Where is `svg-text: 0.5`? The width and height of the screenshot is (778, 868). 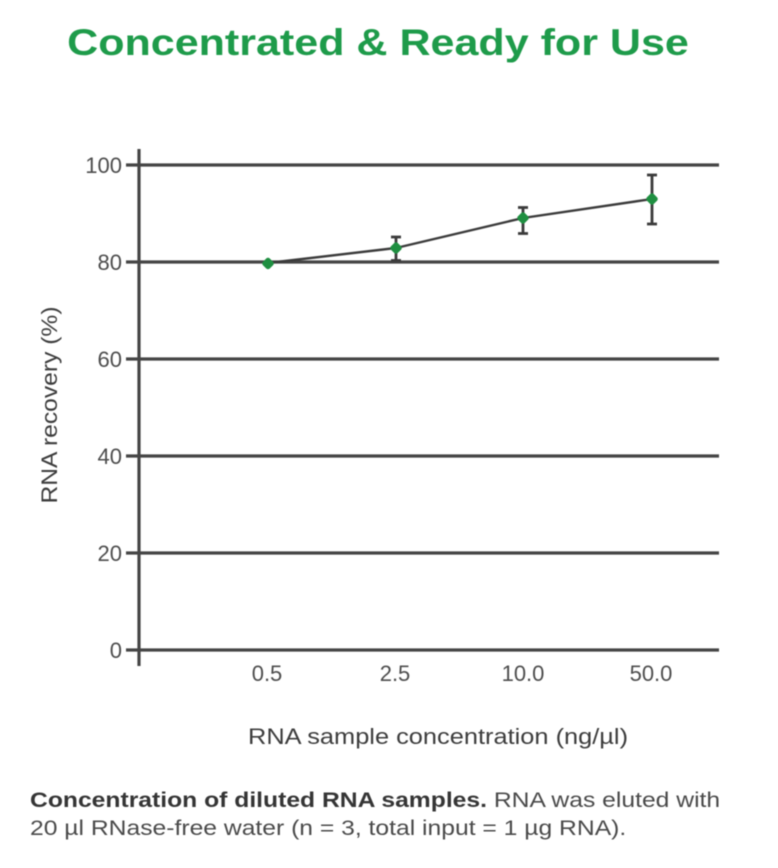
svg-text: 0.5 is located at coordinates (267, 673).